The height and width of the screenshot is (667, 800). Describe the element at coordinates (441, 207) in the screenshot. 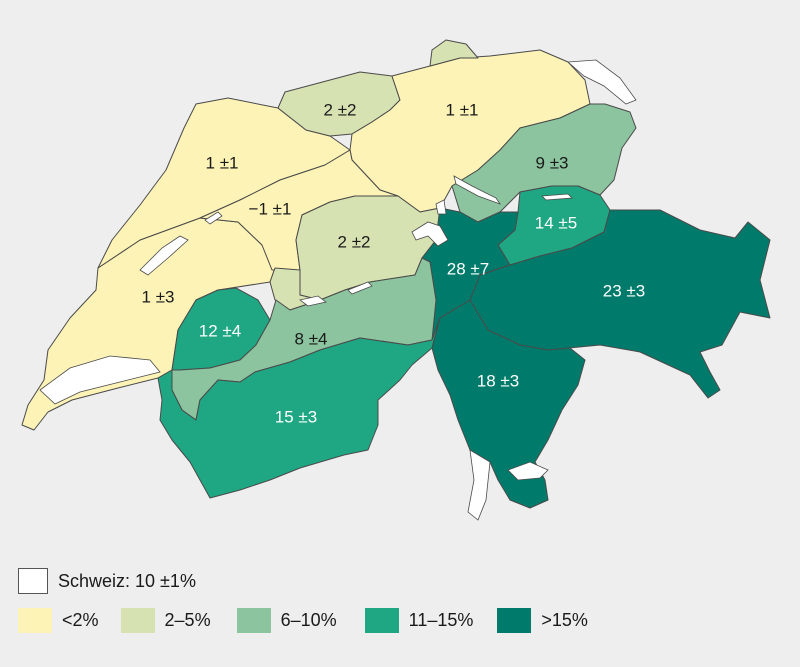

I see `lake-zug` at that location.